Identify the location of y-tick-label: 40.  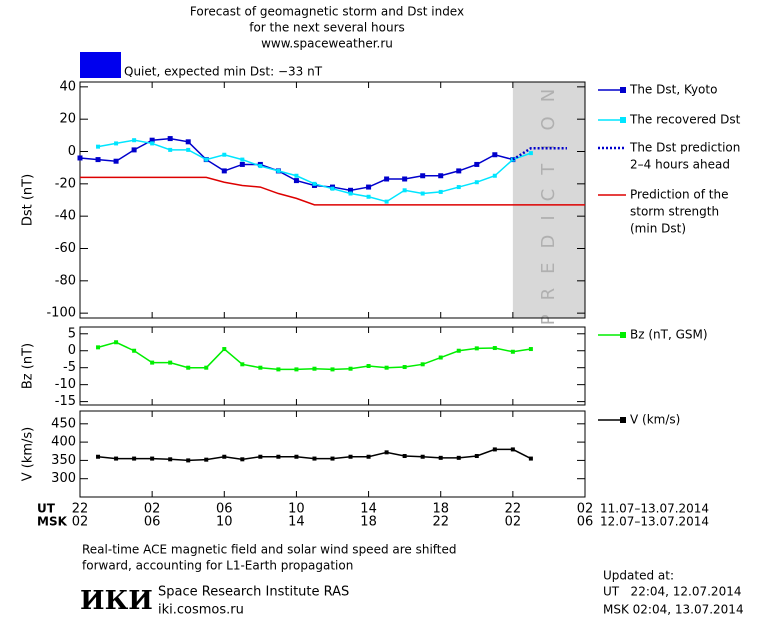
(67, 86).